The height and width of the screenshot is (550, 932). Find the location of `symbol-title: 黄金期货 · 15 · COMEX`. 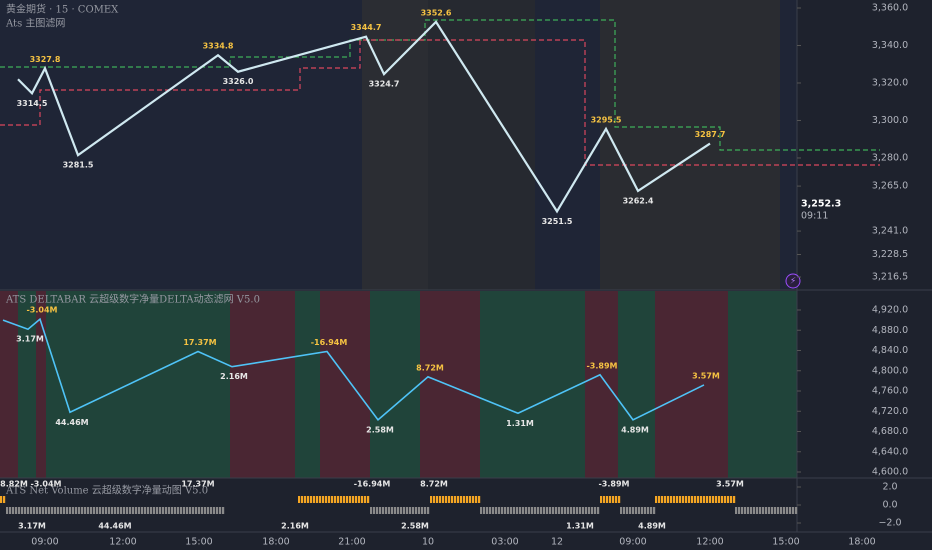

symbol-title: 黄金期货 · 15 · COMEX is located at coordinates (62, 9).